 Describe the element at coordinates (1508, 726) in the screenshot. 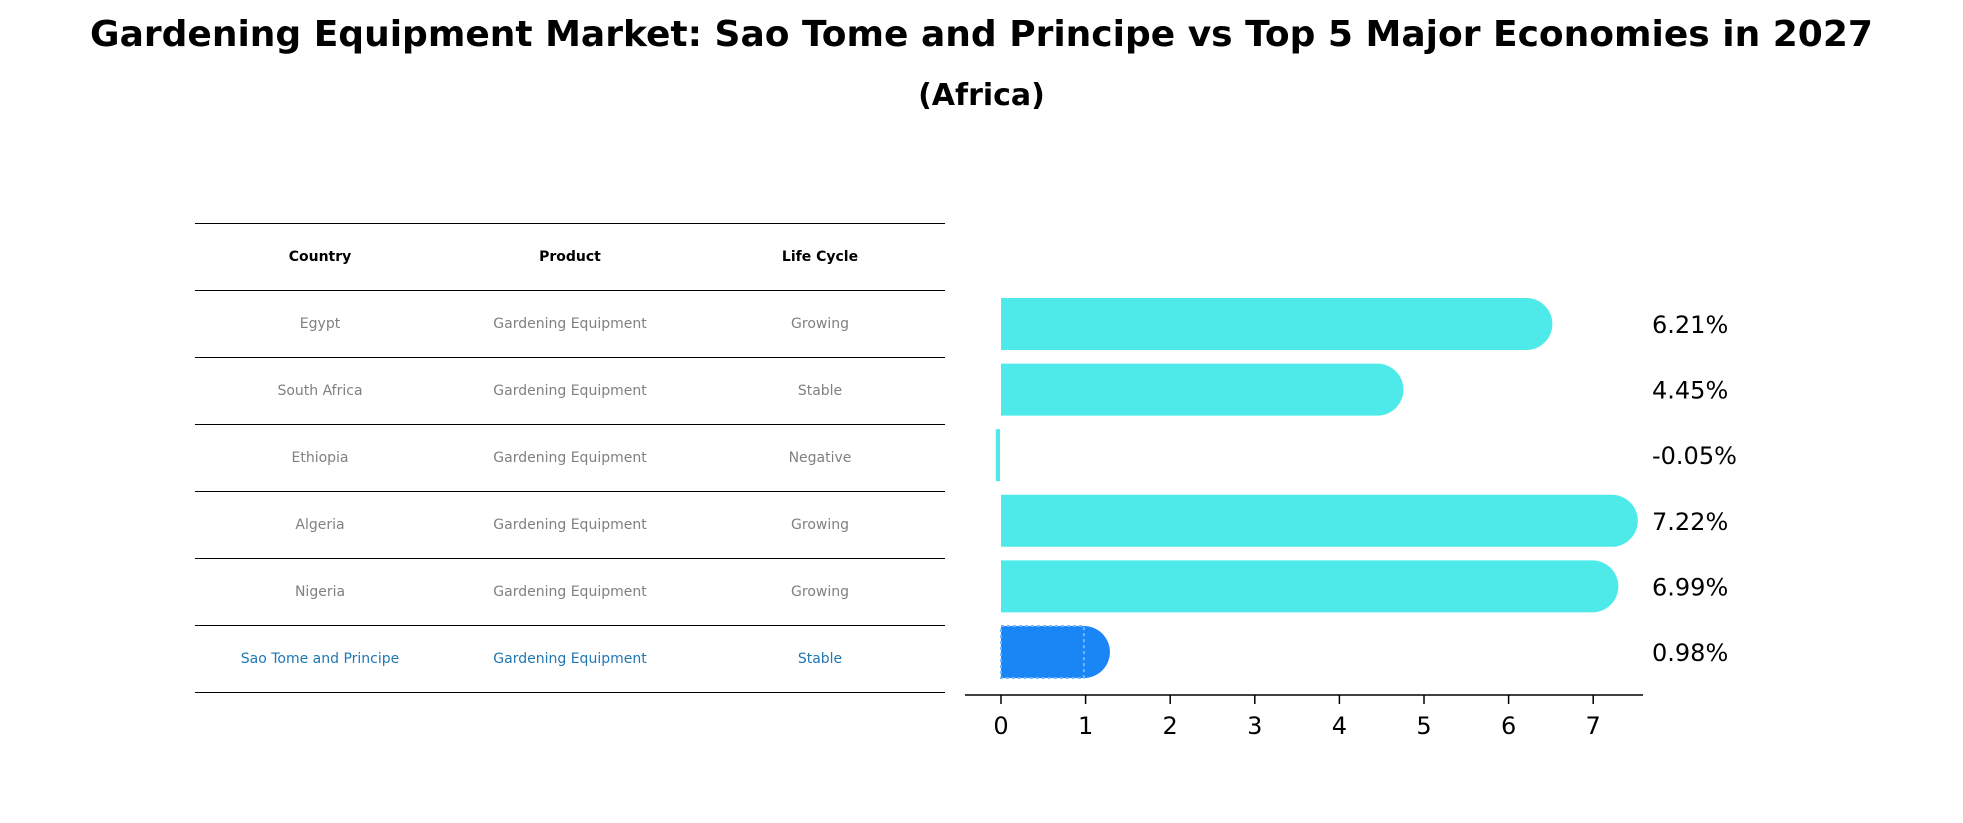

I see `x-tick-label: 6` at that location.